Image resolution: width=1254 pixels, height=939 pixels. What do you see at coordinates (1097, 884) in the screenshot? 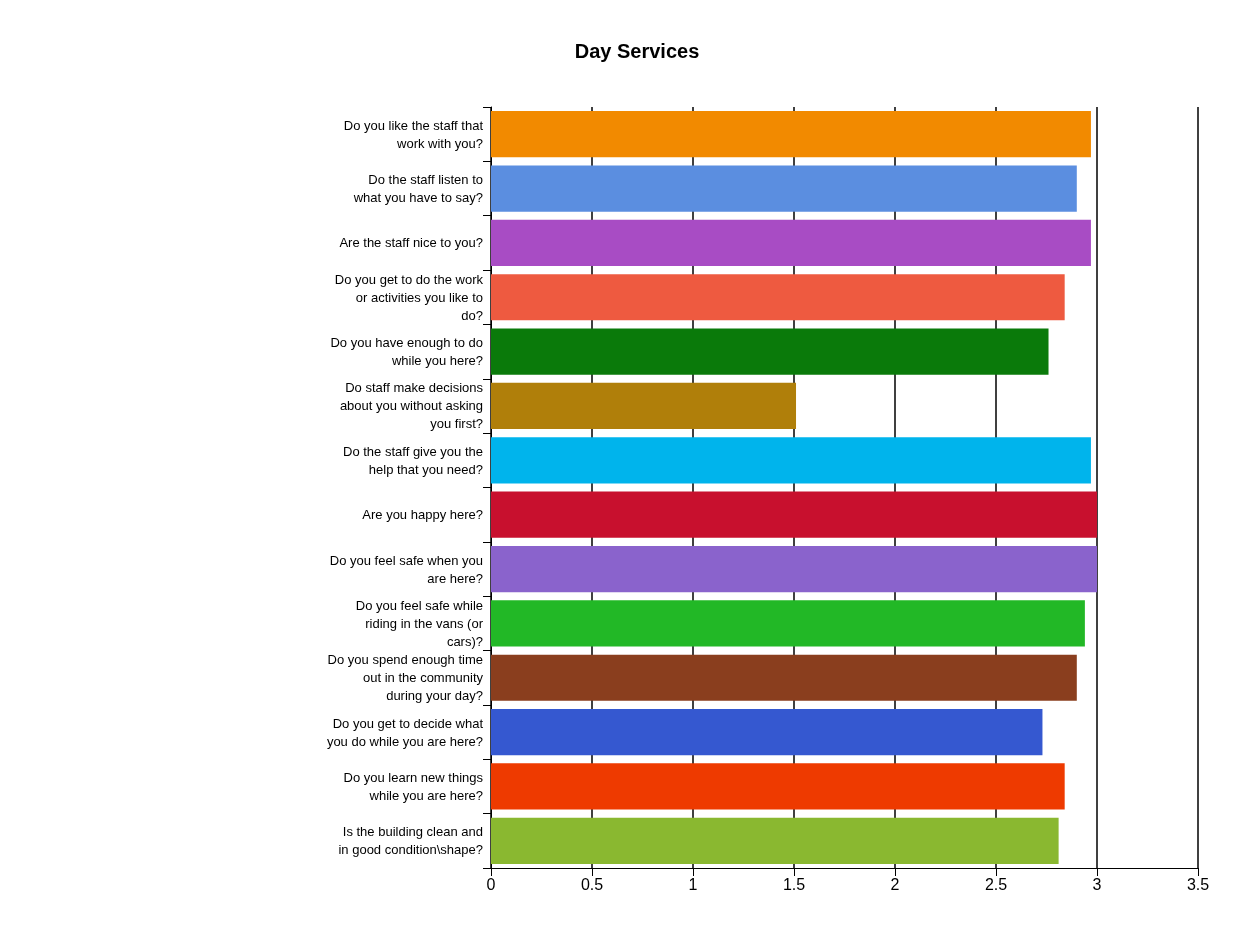
I see `x-tick-label: 3` at bounding box center [1097, 884].